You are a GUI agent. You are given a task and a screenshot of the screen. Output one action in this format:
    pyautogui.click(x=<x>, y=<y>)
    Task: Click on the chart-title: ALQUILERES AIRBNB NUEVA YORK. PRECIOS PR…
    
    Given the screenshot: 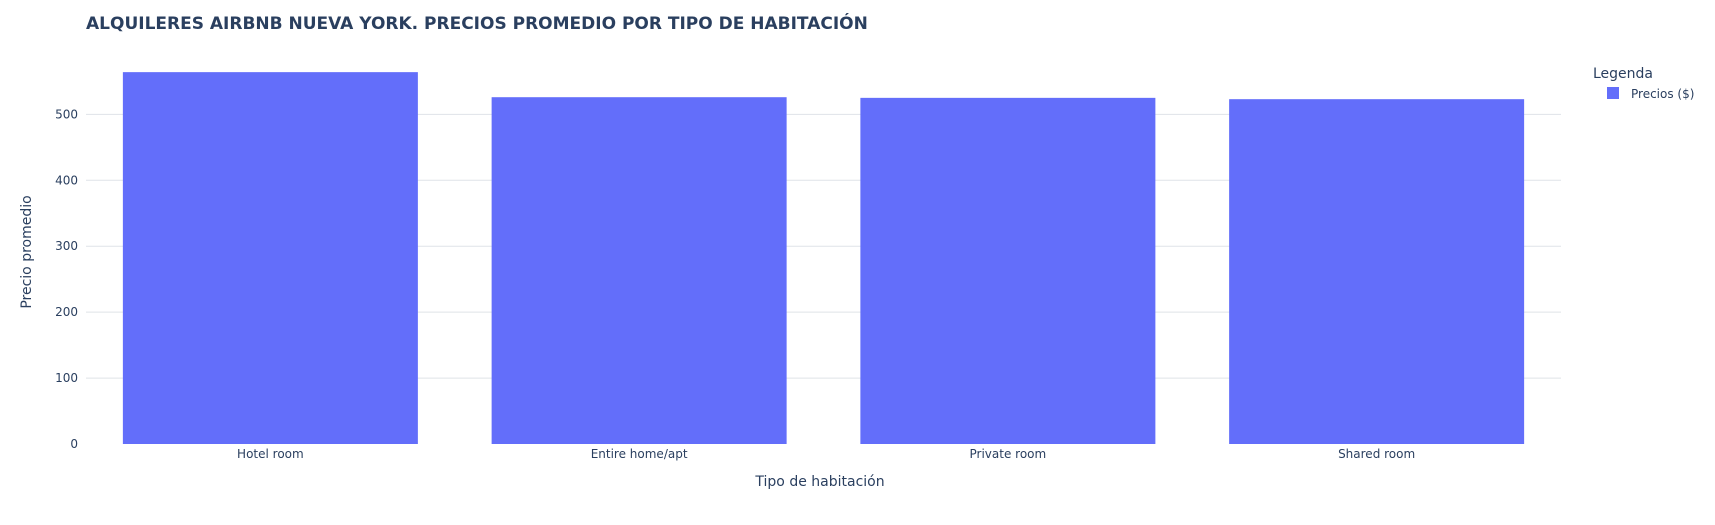 What is the action you would take?
    pyautogui.click(x=477, y=23)
    